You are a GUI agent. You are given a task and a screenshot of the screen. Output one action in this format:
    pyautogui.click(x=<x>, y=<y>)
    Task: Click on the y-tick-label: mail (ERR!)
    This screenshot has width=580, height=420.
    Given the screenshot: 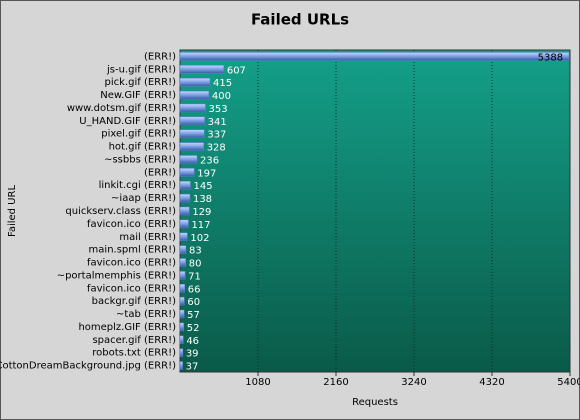 What is the action you would take?
    pyautogui.click(x=147, y=237)
    